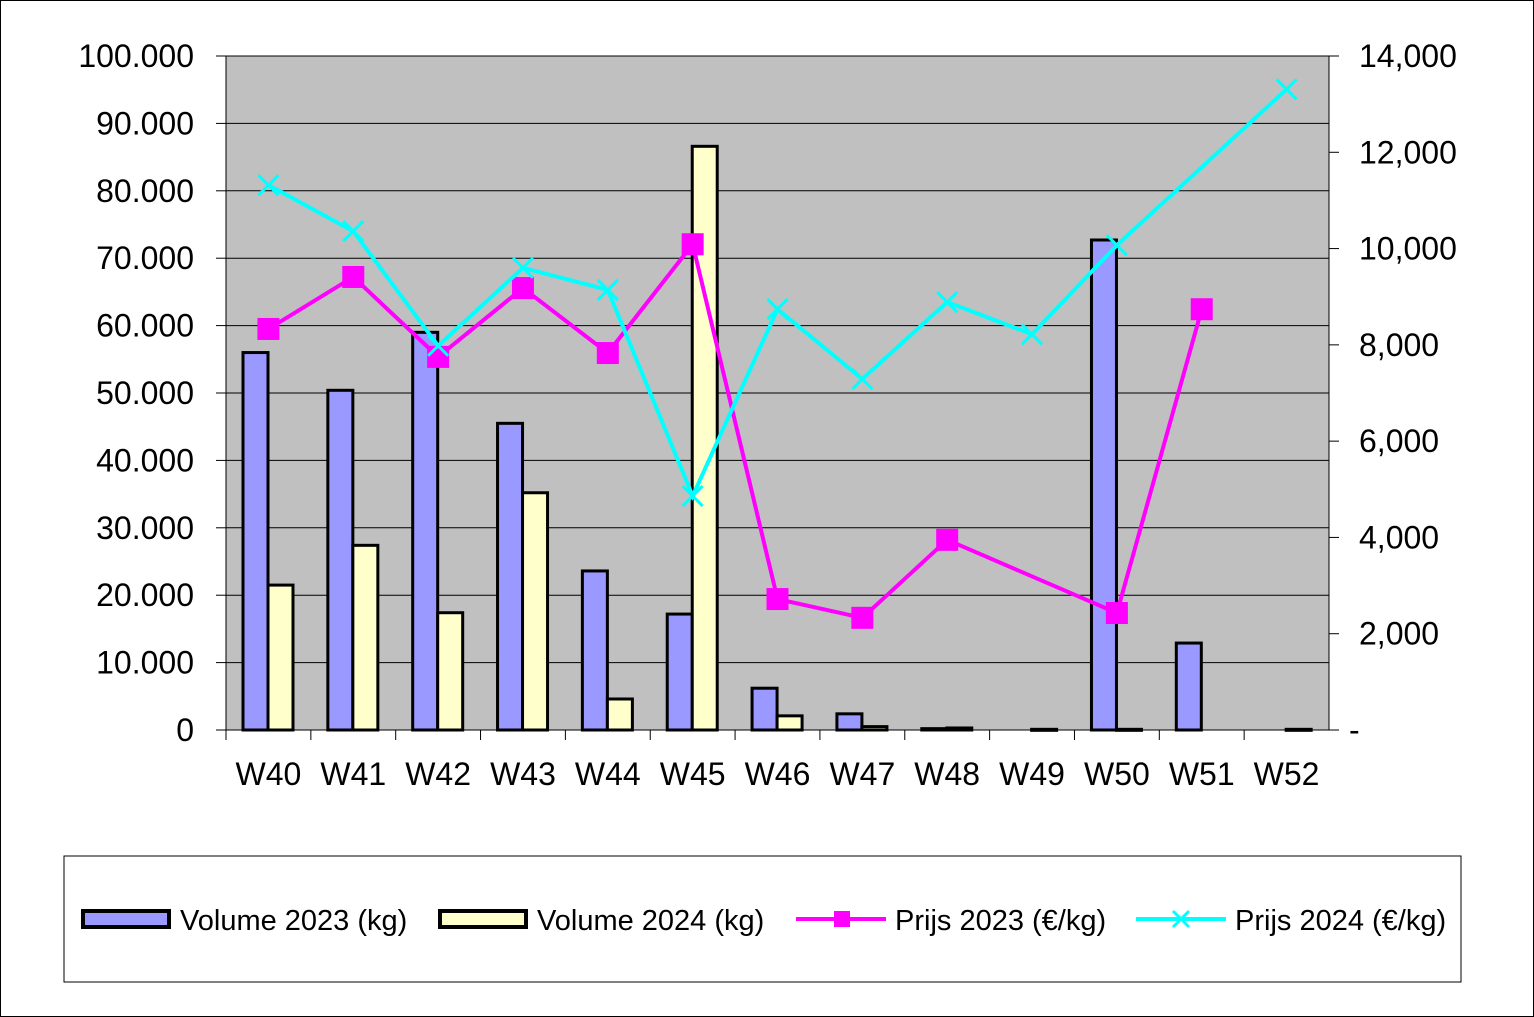 Image resolution: width=1534 pixels, height=1017 pixels. I want to click on right-tick-label: 4,000, so click(1399, 537).